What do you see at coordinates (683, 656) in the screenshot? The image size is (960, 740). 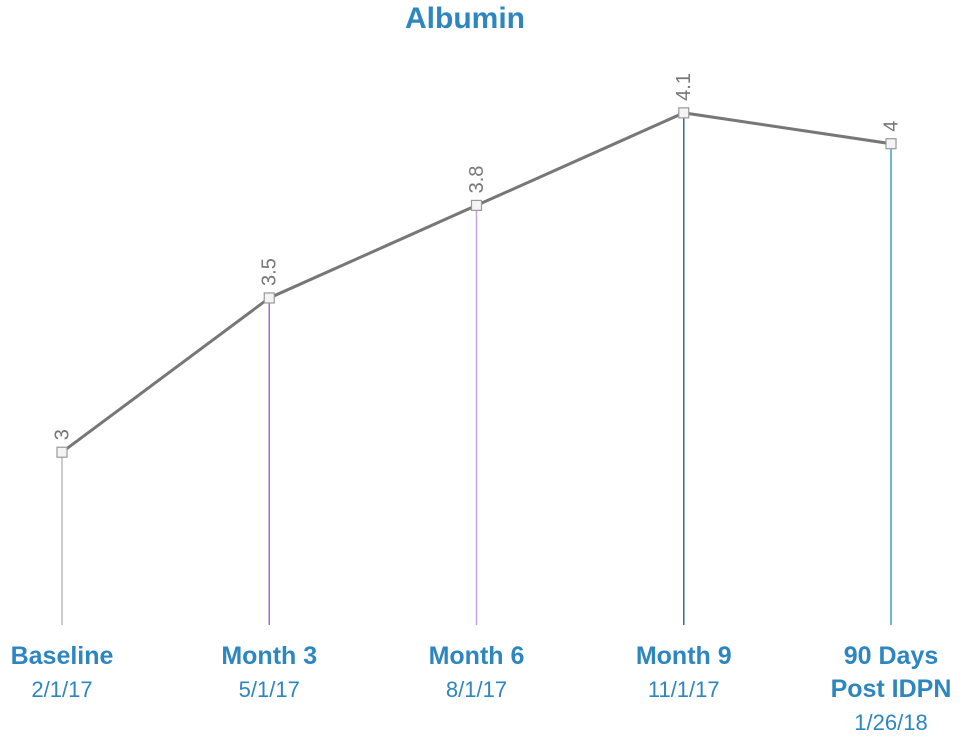 I see `x-tick-label: Month 9` at bounding box center [683, 656].